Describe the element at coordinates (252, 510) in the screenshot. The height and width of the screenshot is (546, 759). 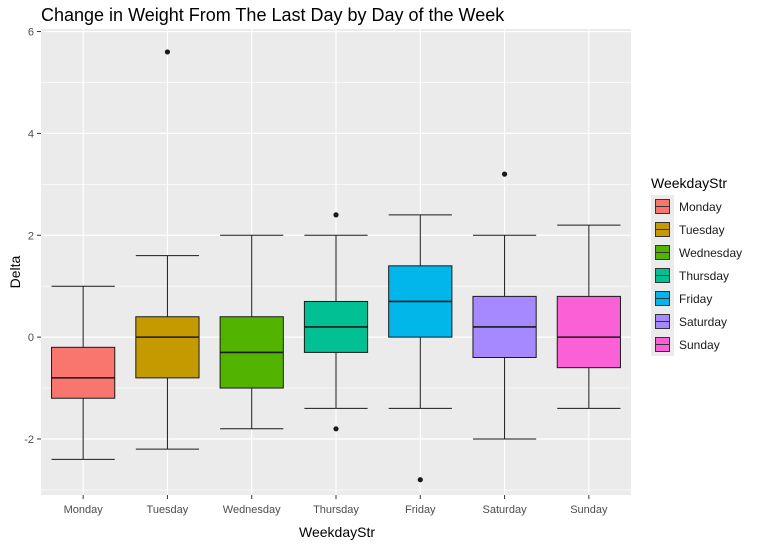
I see `x-tick-label: Wednesday` at that location.